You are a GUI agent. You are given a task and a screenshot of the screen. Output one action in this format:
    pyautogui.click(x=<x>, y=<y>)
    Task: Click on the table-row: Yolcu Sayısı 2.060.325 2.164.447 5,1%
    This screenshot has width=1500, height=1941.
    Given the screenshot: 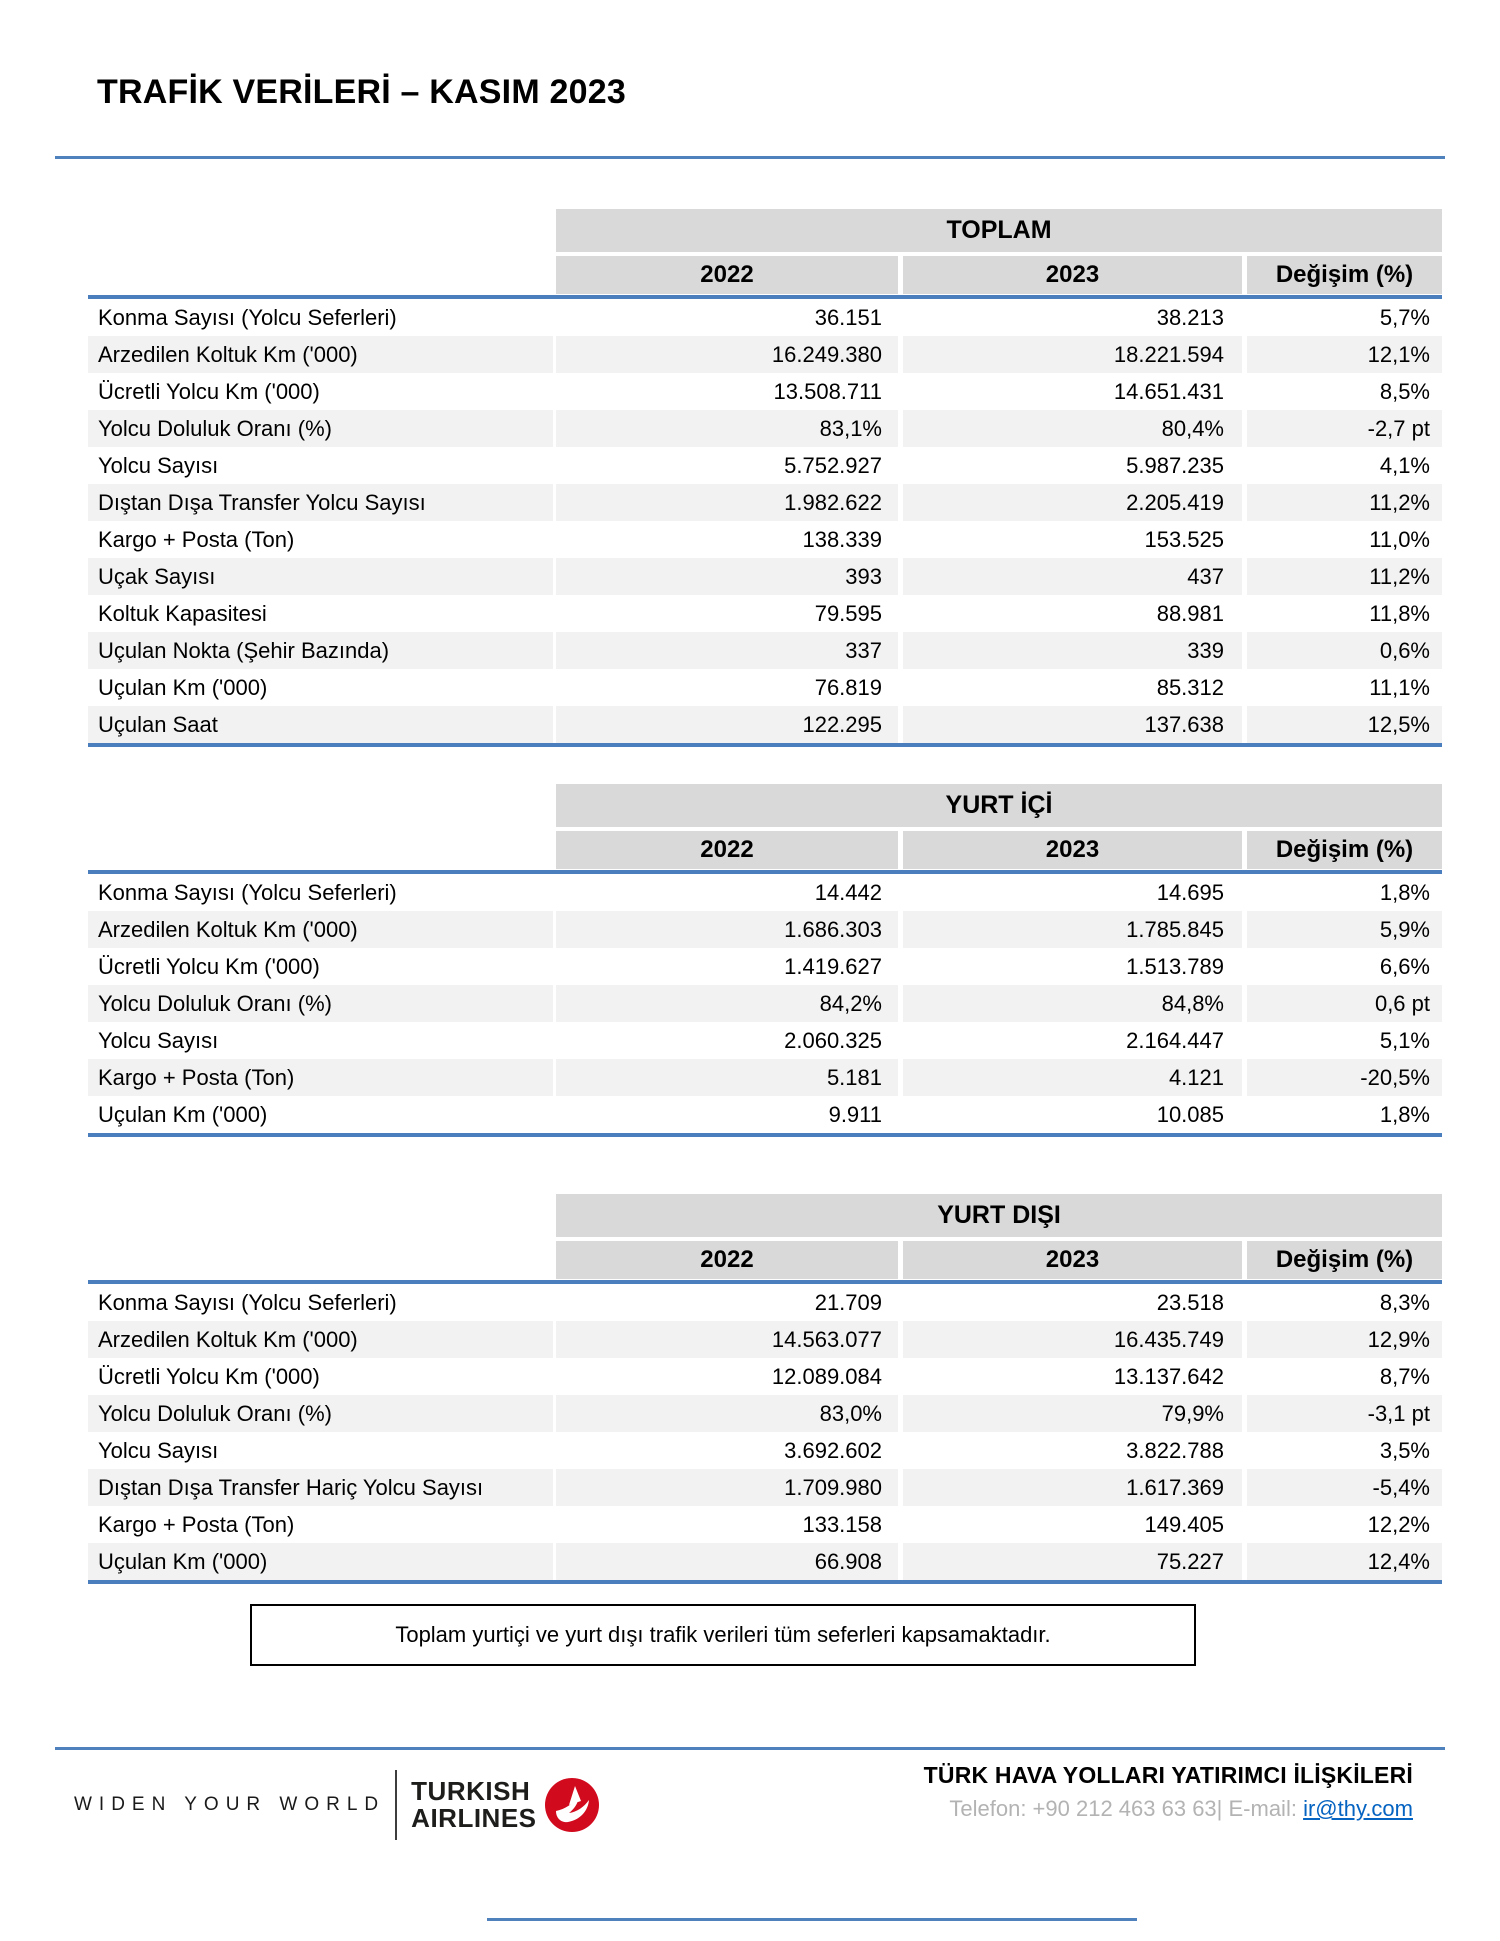 What is the action you would take?
    pyautogui.click(x=765, y=1040)
    